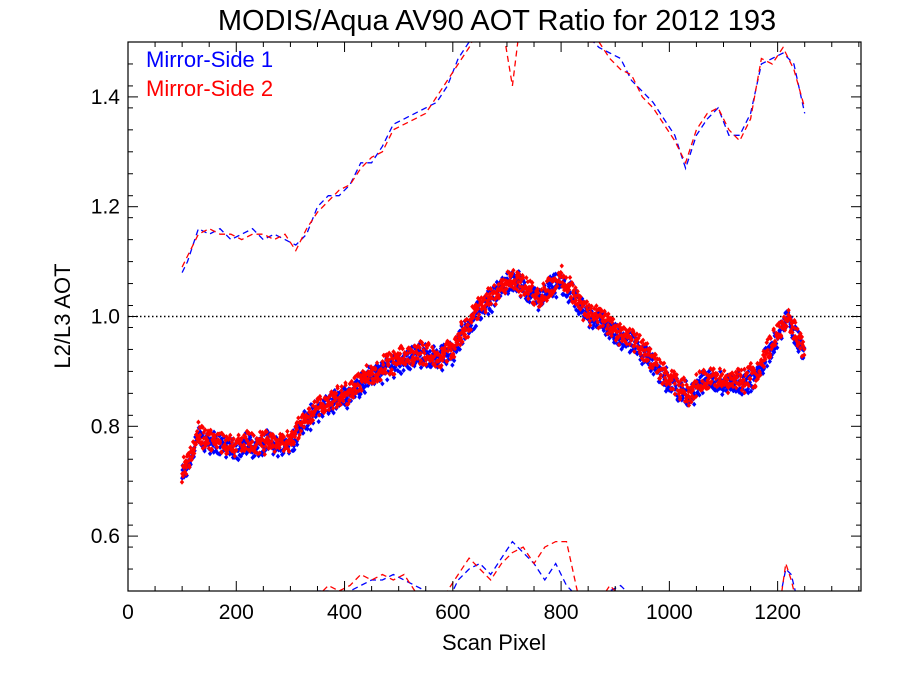  Describe the element at coordinates (777, 612) in the screenshot. I see `x-tick-label: 1200` at that location.